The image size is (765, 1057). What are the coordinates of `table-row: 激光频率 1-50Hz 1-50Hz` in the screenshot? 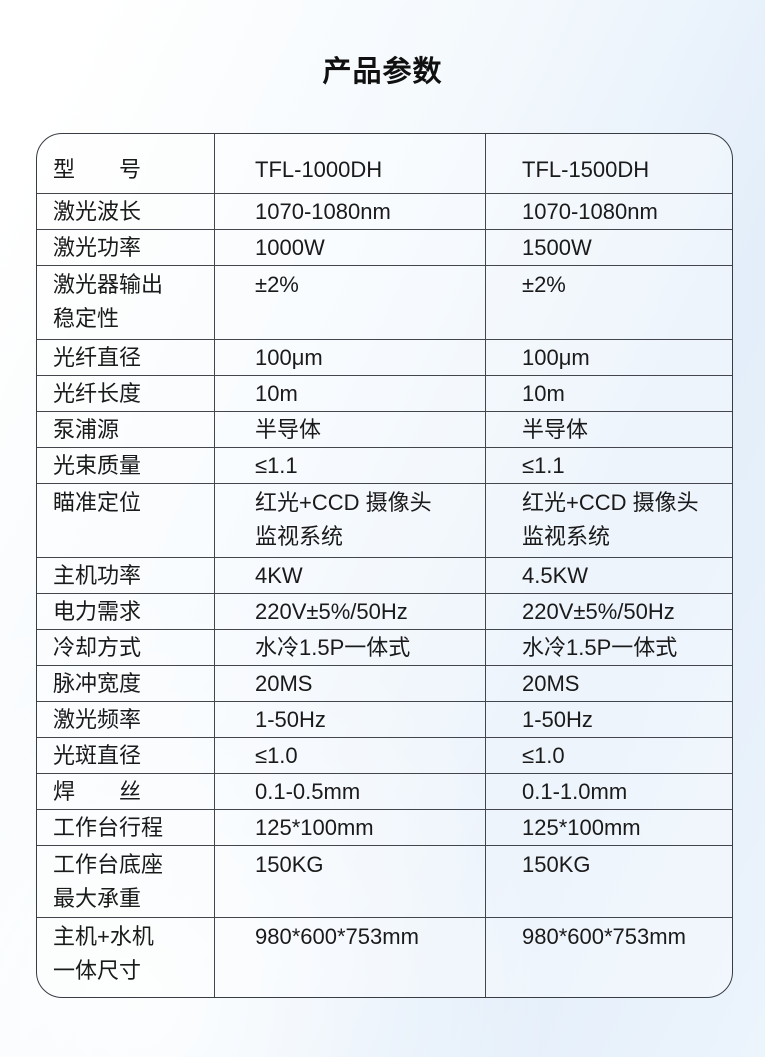 It's located at (384, 719).